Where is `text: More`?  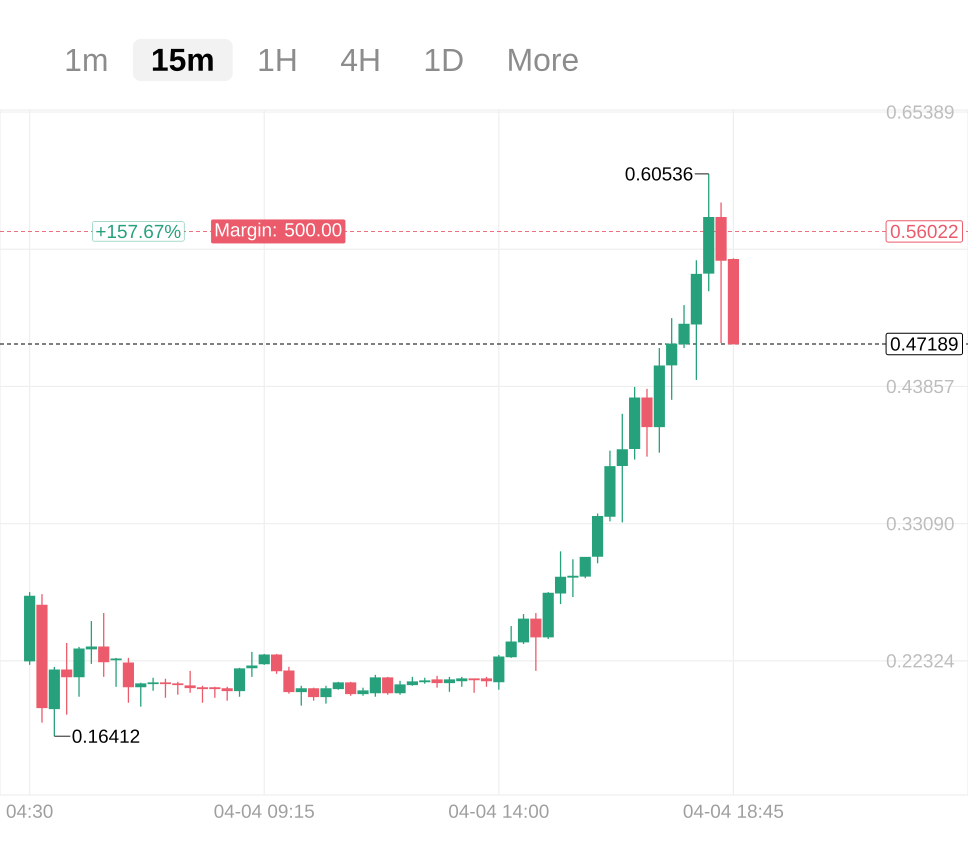
text: More is located at coordinates (543, 60).